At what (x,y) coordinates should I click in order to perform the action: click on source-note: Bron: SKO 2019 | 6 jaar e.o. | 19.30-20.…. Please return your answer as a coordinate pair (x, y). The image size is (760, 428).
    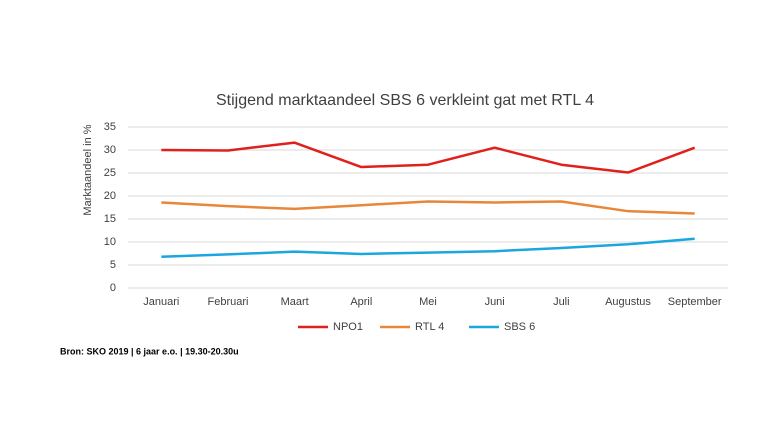
    Looking at the image, I should click on (149, 351).